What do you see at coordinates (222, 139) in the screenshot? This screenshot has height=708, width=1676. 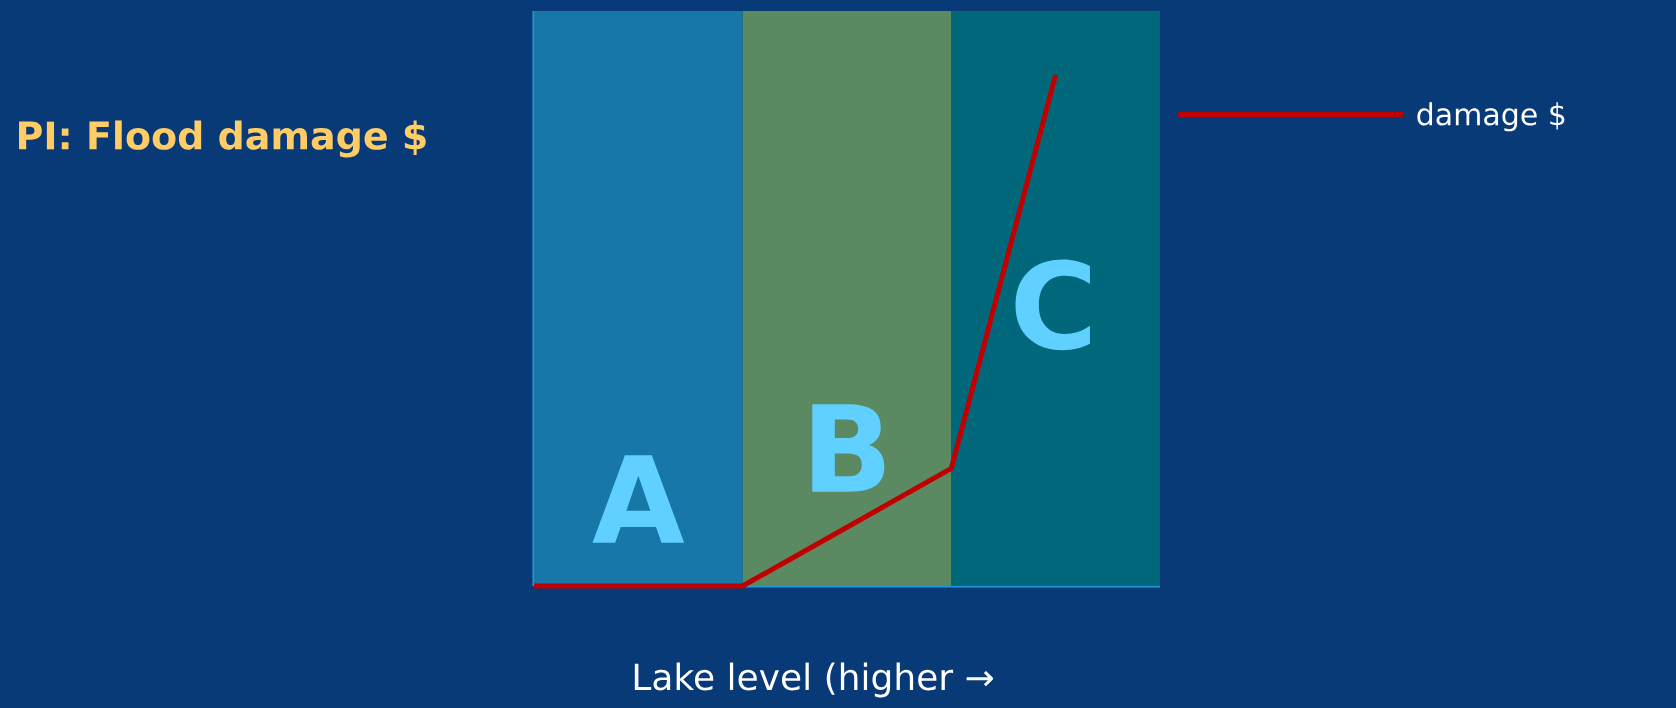 I see `text: PI: Flood damage $` at bounding box center [222, 139].